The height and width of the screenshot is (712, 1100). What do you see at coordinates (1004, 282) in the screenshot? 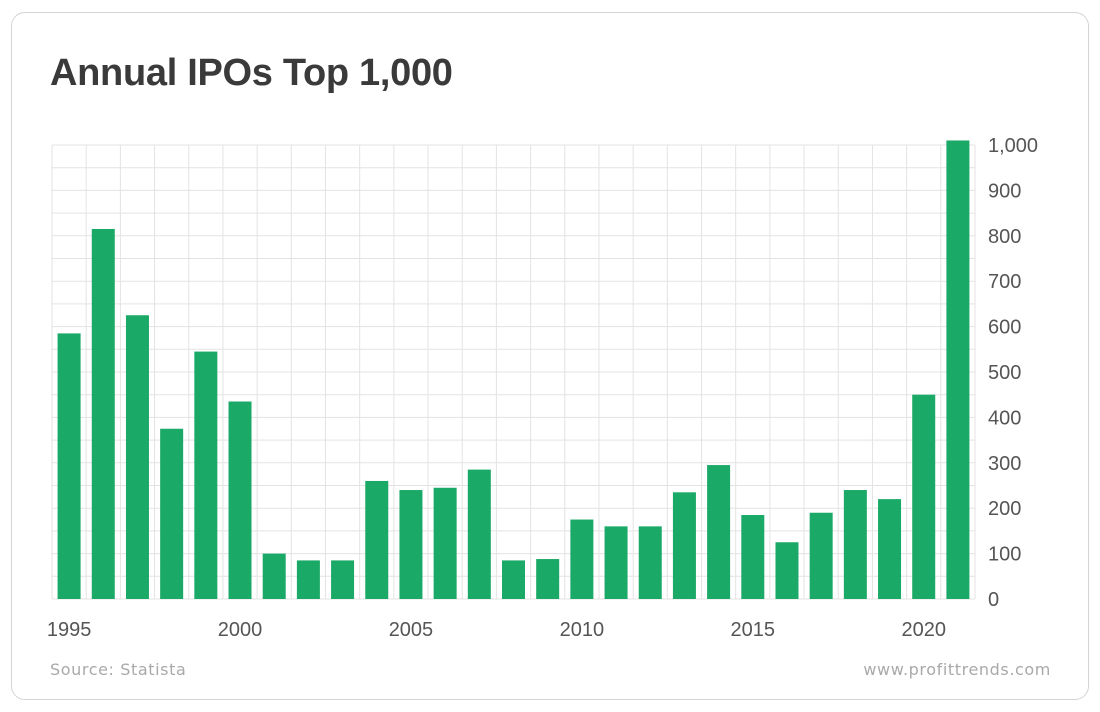
I see `y-tick-label: 700` at bounding box center [1004, 282].